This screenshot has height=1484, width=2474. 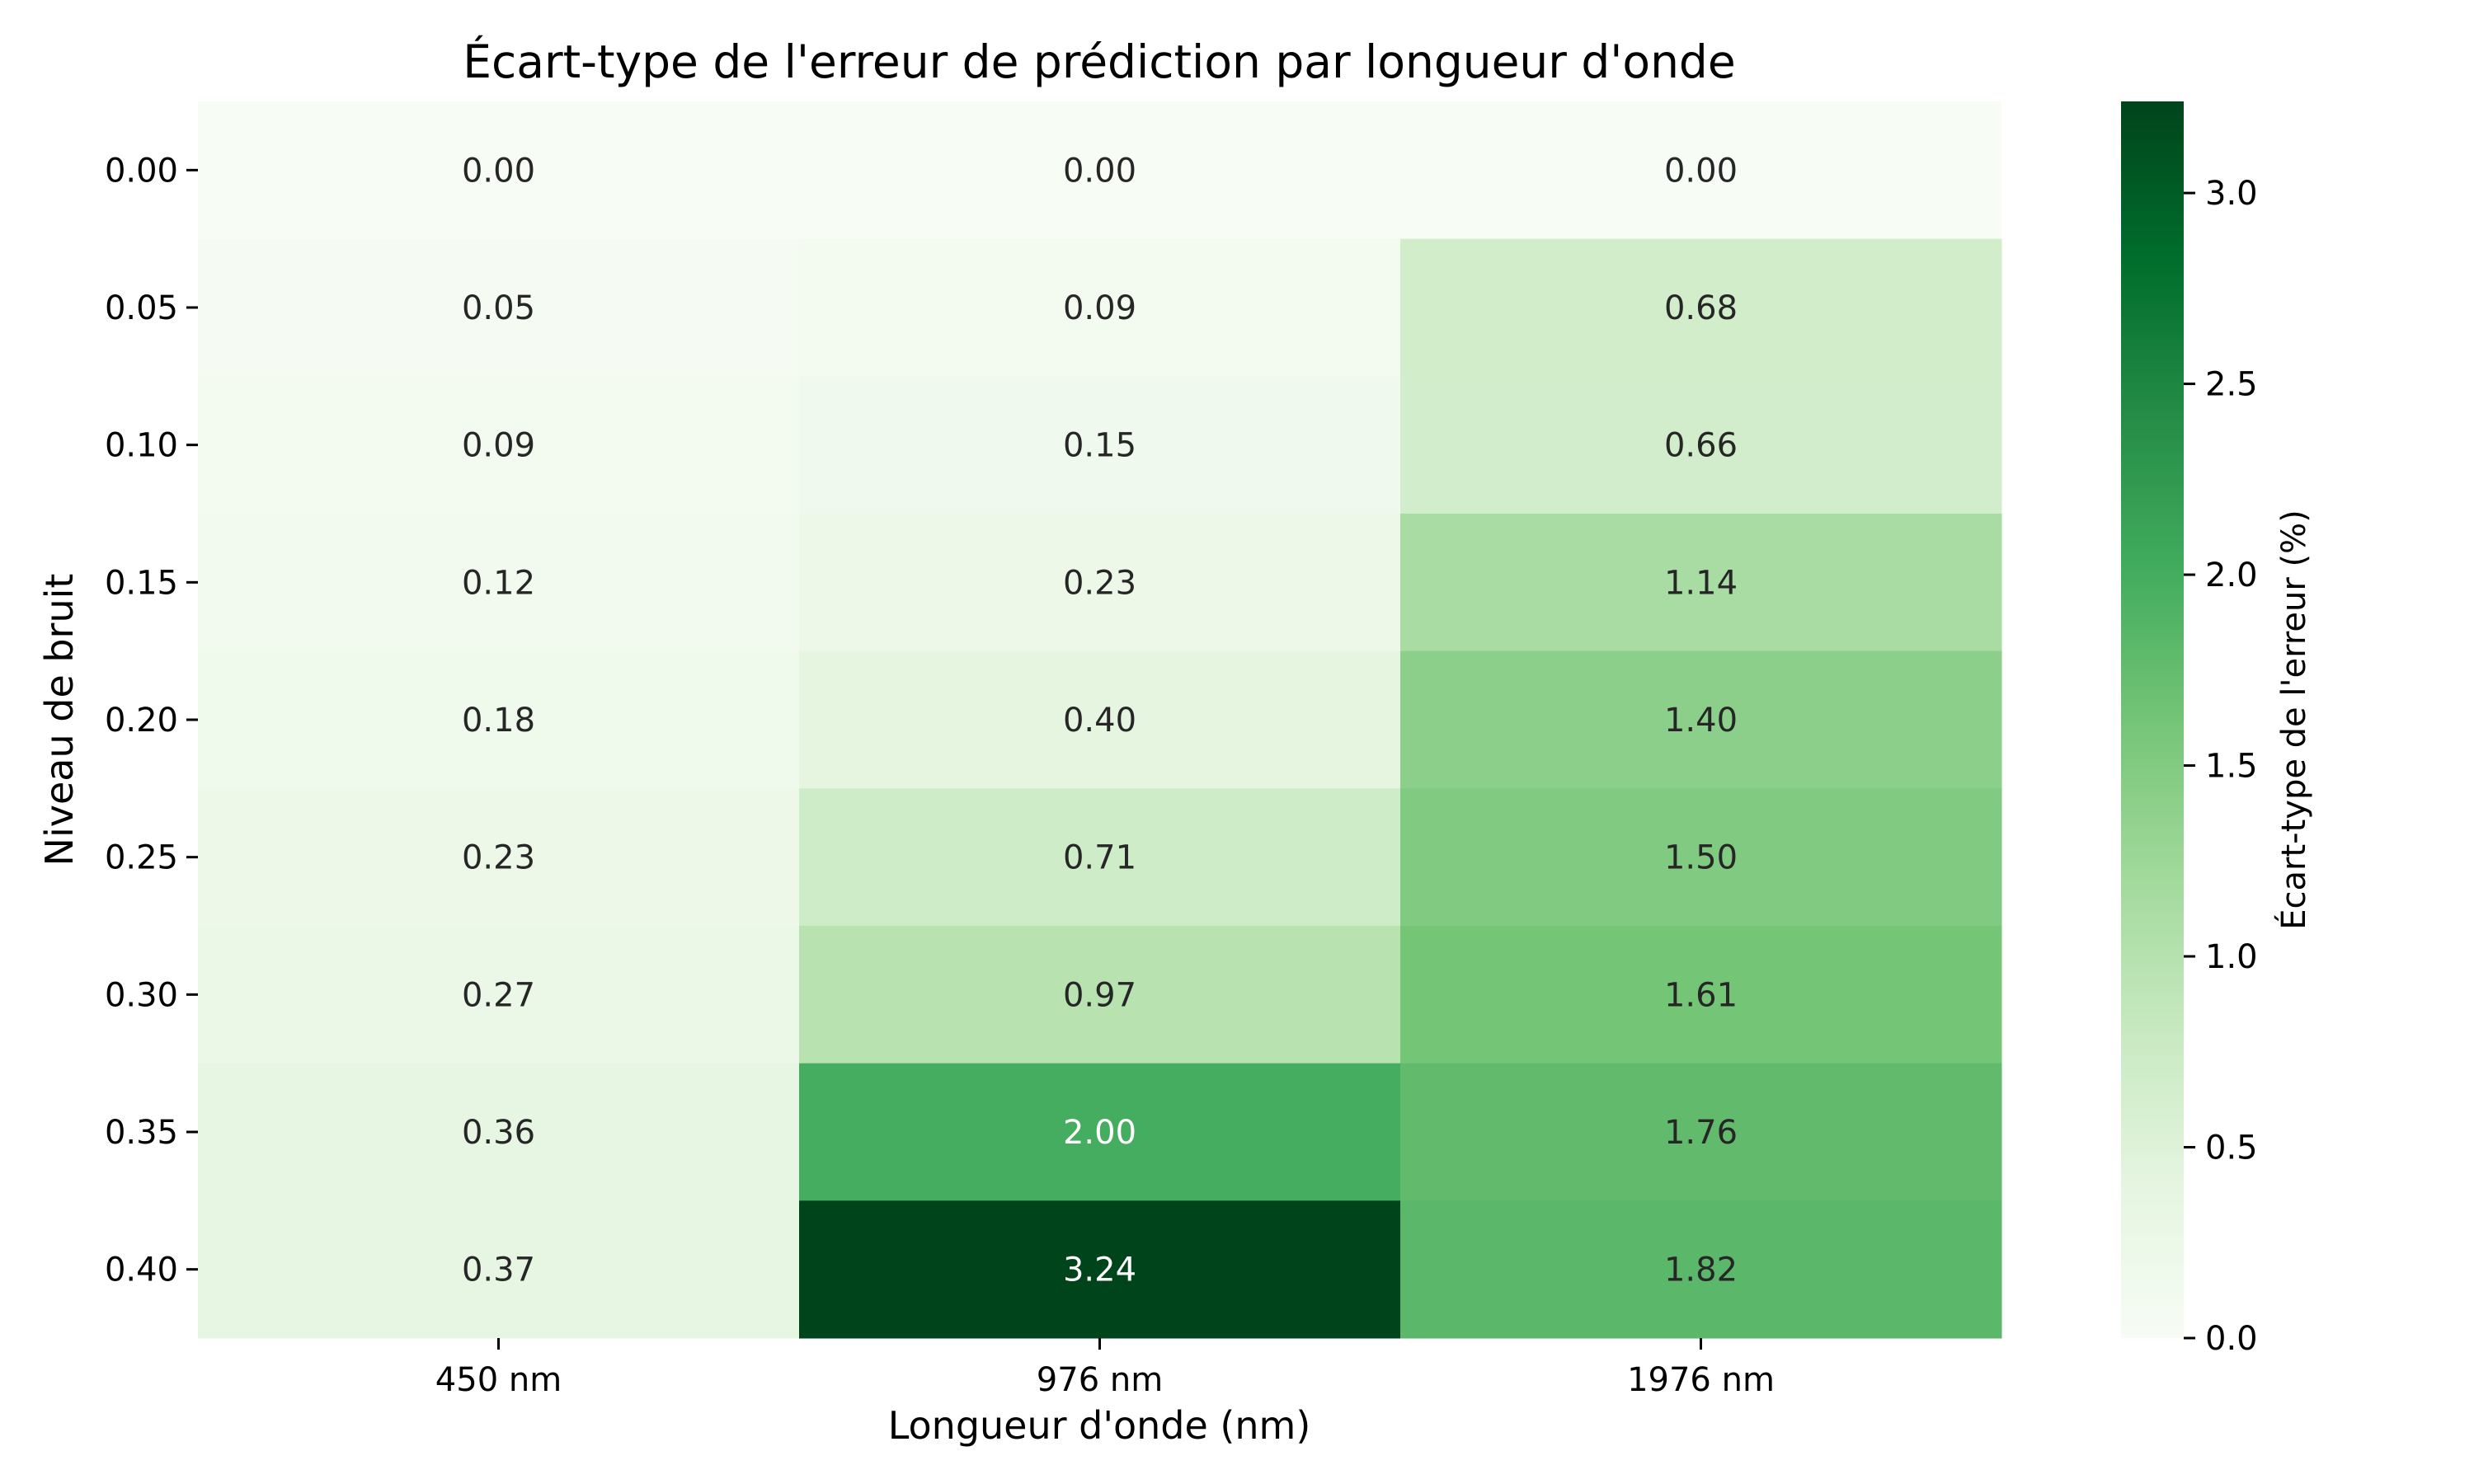 I want to click on colorbar-ticks: 0.0 0.5 1.0 1.5 2.0 2.5 3.0, so click(x=2221, y=766).